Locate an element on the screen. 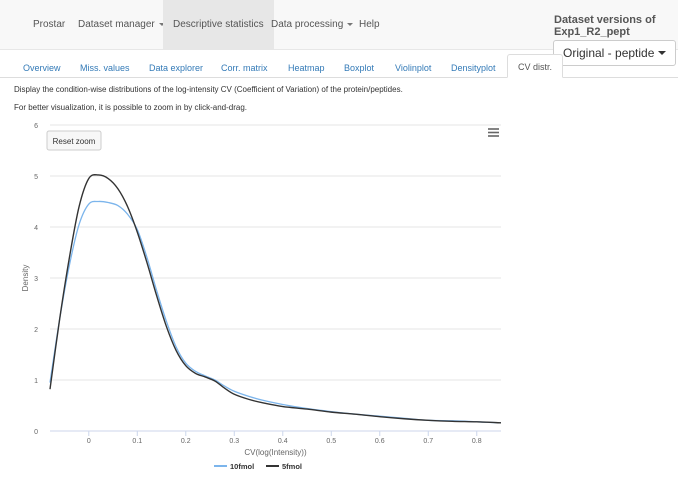 The height and width of the screenshot is (477, 678). nav-item-label: Prostar is located at coordinates (49, 24).